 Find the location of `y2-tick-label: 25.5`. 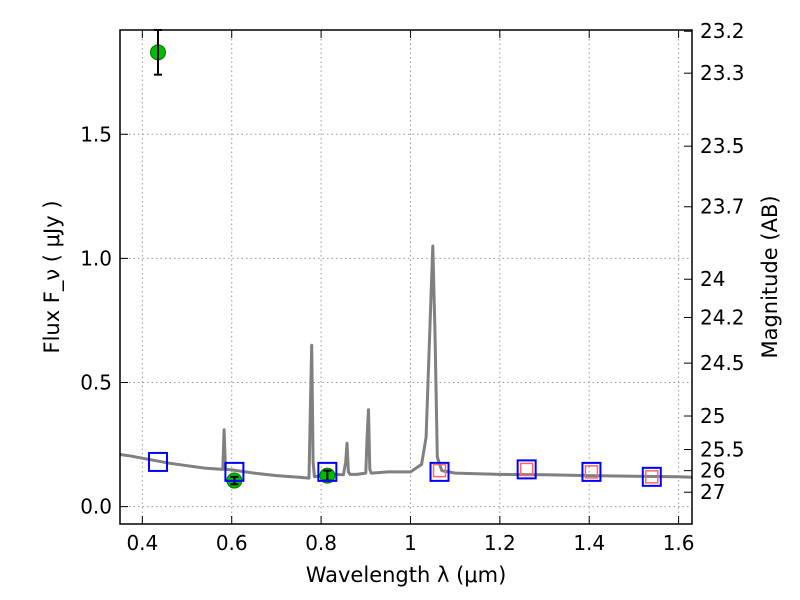

y2-tick-label: 25.5 is located at coordinates (722, 450).